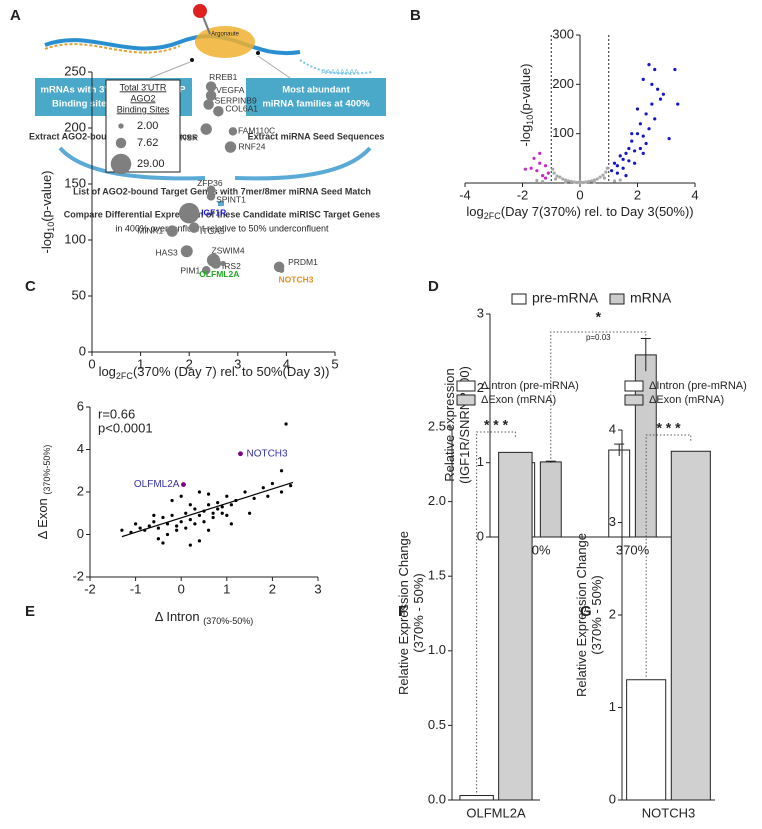  I want to click on y-tick-label: 1, so click(612, 706).